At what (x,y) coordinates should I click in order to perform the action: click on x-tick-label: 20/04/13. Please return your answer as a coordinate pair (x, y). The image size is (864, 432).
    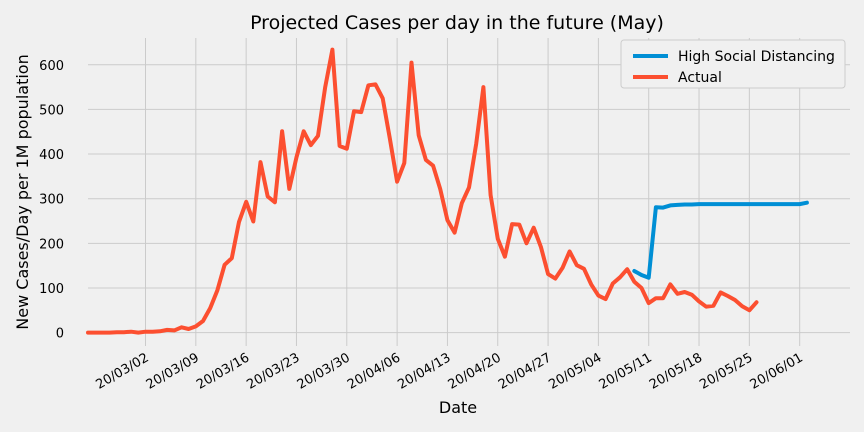
    Looking at the image, I should click on (424, 371).